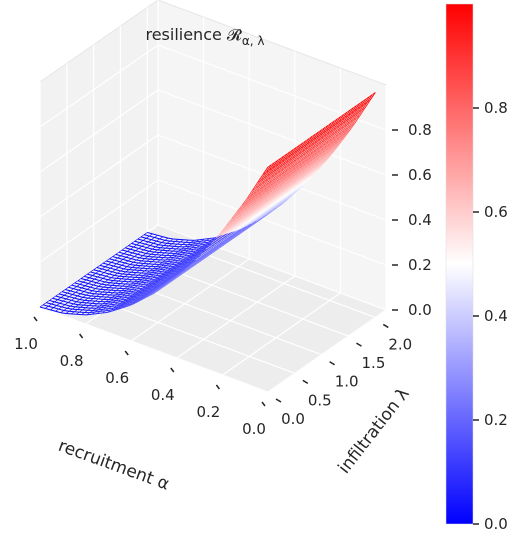 Image resolution: width=511 pixels, height=534 pixels. Describe the element at coordinates (99, 176) in the screenshot. I see `left-grid-z` at that location.